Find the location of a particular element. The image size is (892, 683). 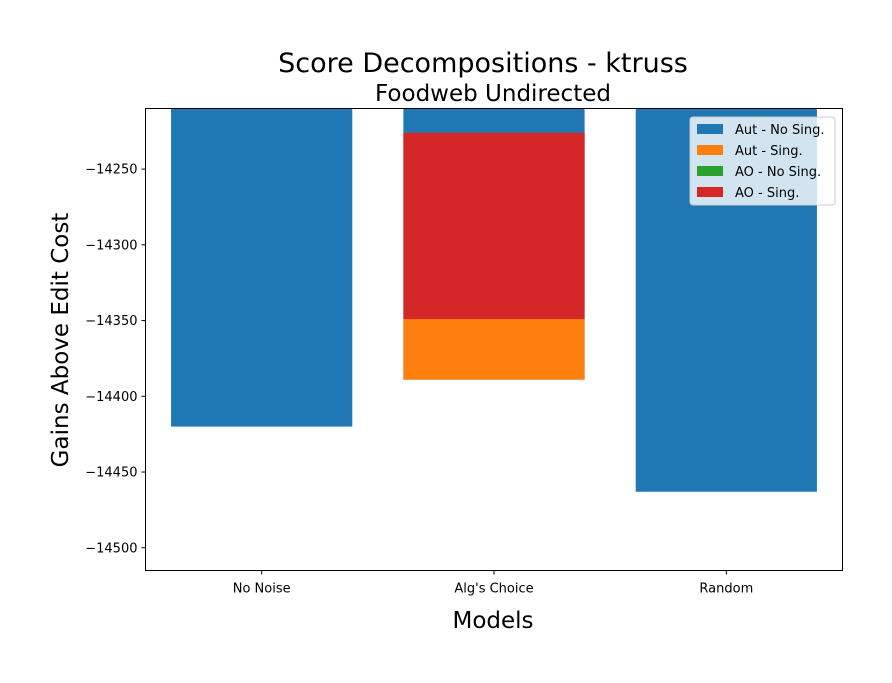

y-tick-label: −14450 is located at coordinates (111, 473).